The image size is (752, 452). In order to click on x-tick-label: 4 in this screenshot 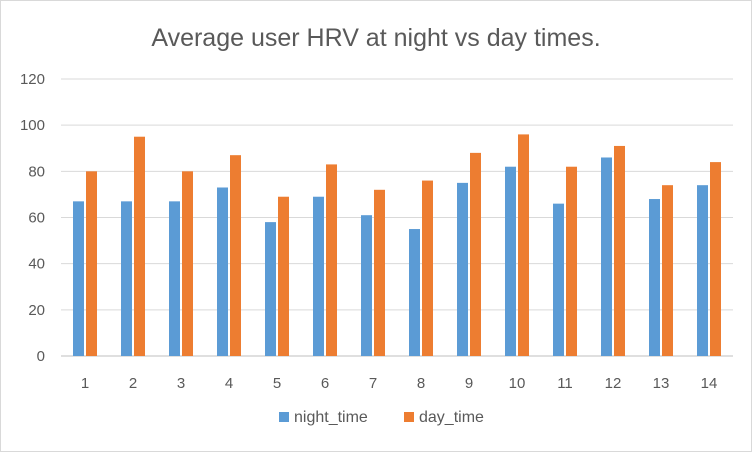, I will do `click(229, 383)`.